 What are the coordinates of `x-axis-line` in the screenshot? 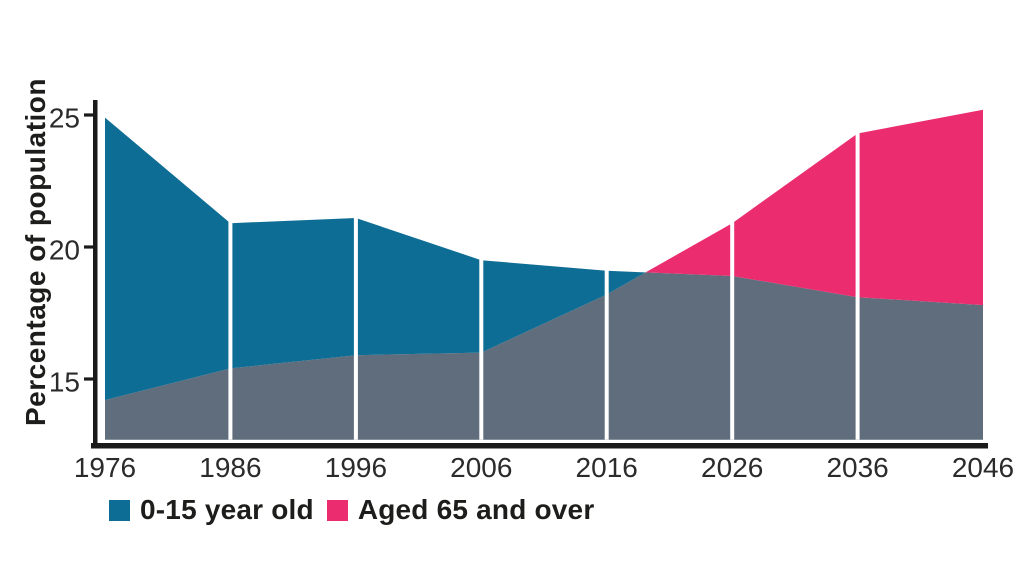 It's located at (539, 446).